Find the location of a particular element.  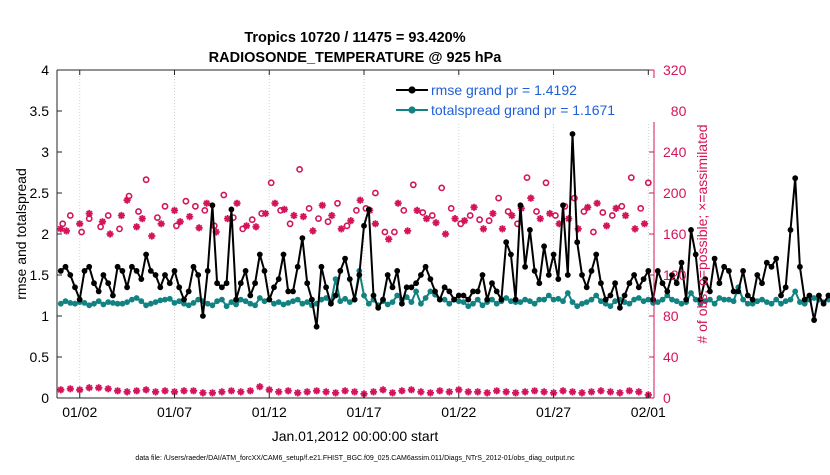

legend-marker-rmse is located at coordinates (411, 89).